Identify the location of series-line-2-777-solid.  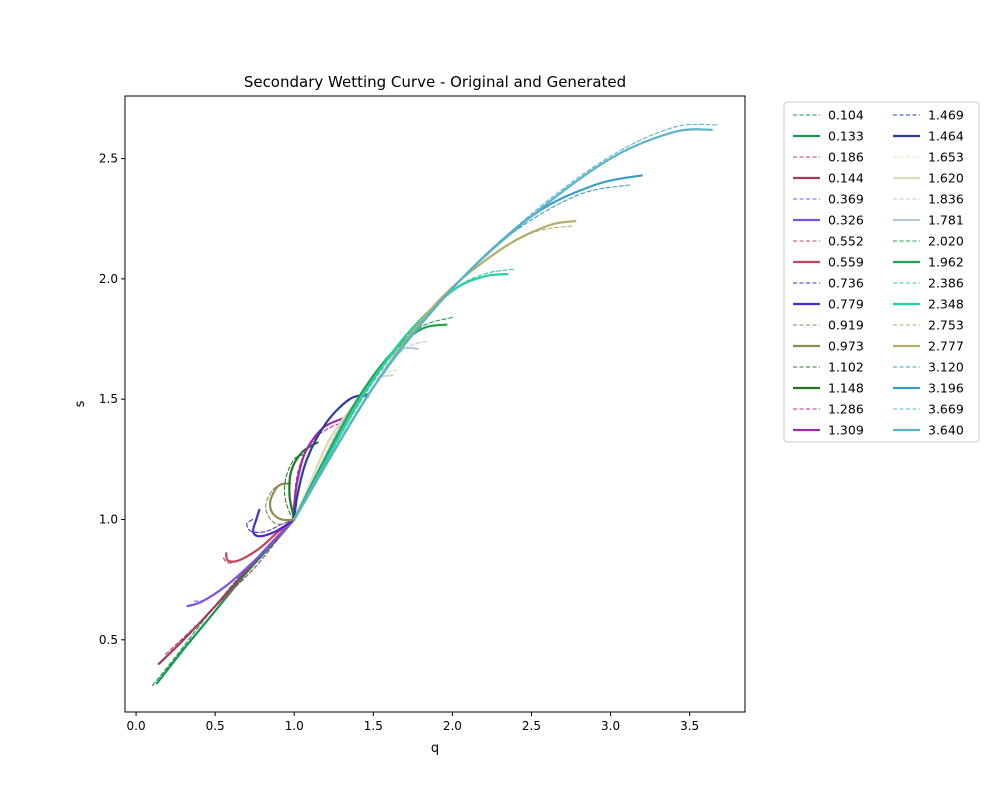
(435, 370).